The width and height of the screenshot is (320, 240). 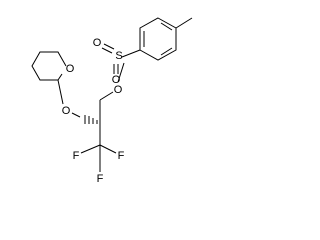 I want to click on atom-label: S, so click(x=118, y=56).